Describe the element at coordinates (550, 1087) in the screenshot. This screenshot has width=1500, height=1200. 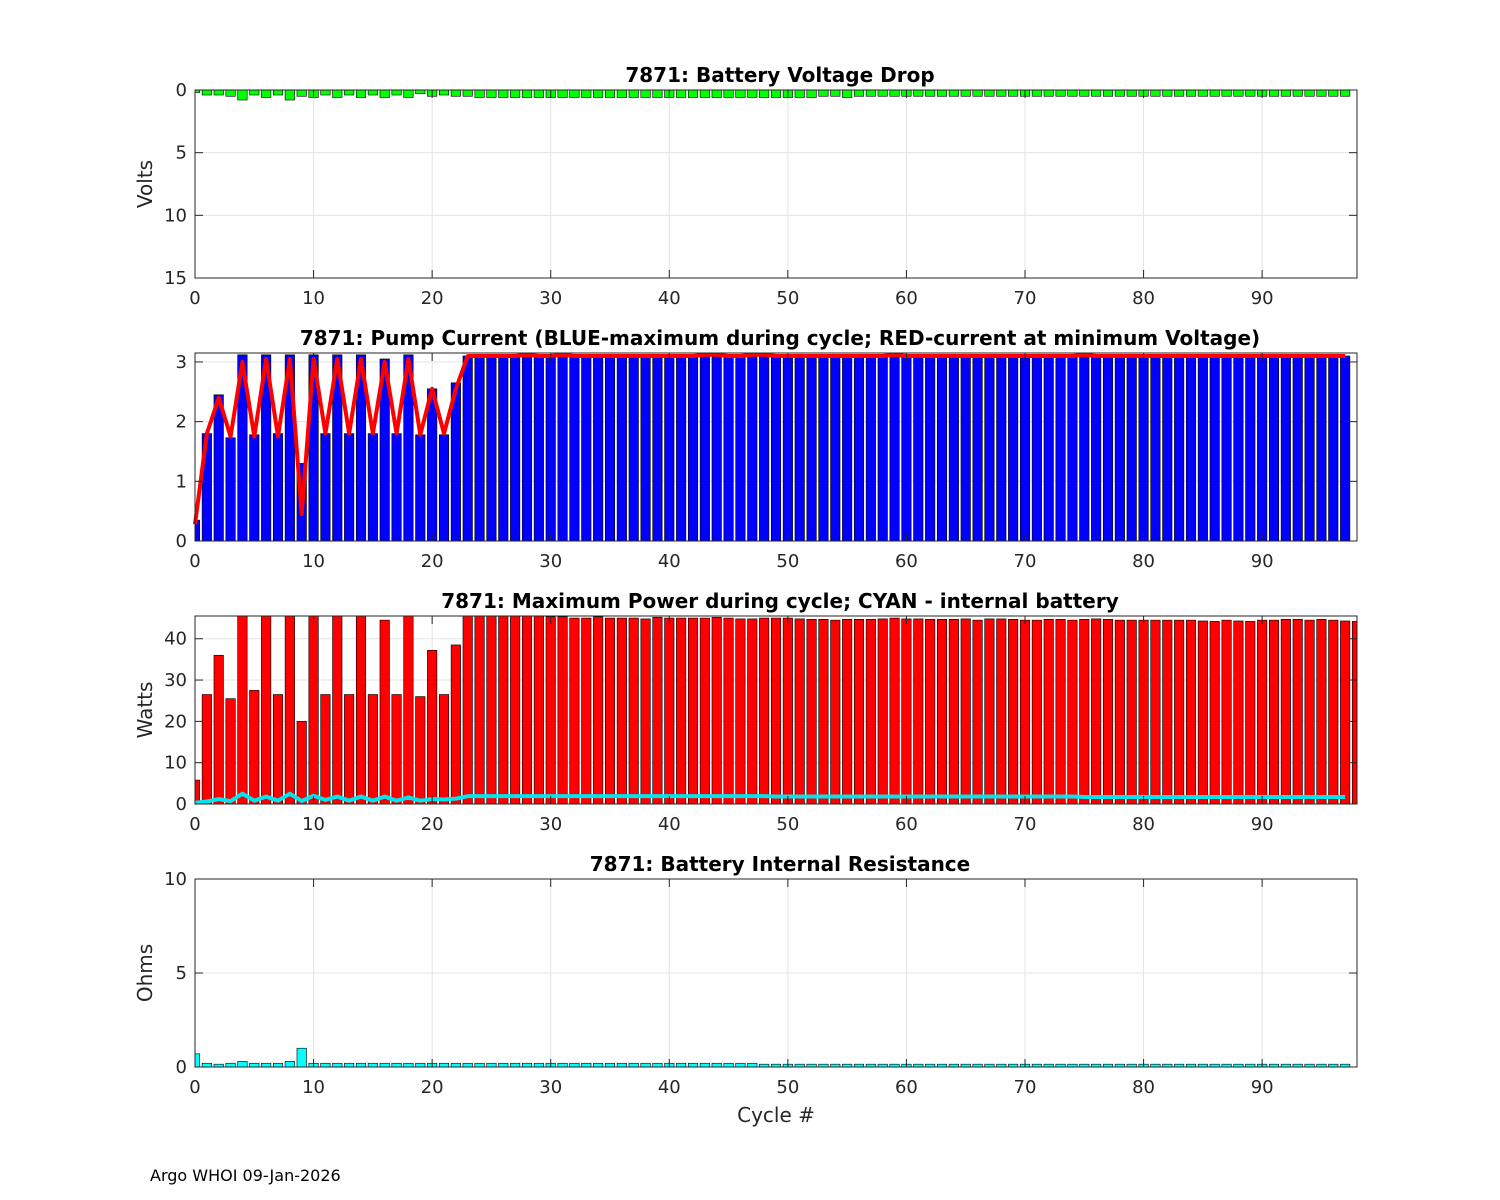
I see `x-tick-label: 30` at that location.